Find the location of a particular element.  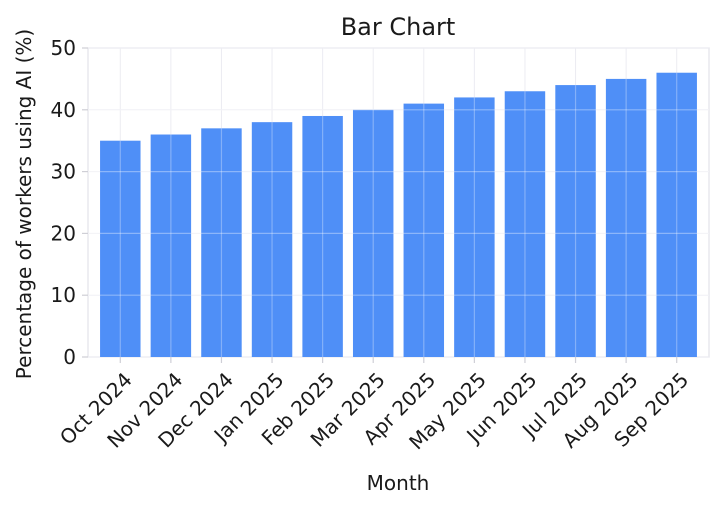

y-axis-ticks: 0 10 20 30 40 50 is located at coordinates (69, 202).